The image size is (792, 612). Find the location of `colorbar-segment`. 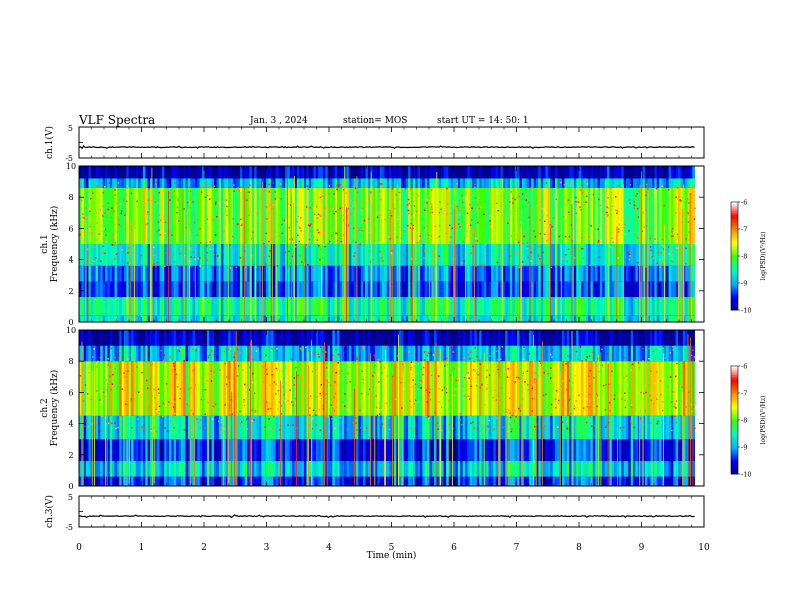

colorbar-segment is located at coordinates (734, 206).